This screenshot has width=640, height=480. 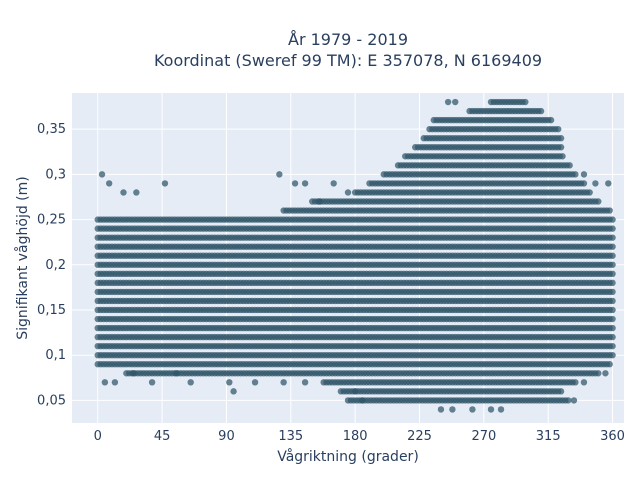 I want to click on x-tick-label: 0, so click(x=98, y=436).